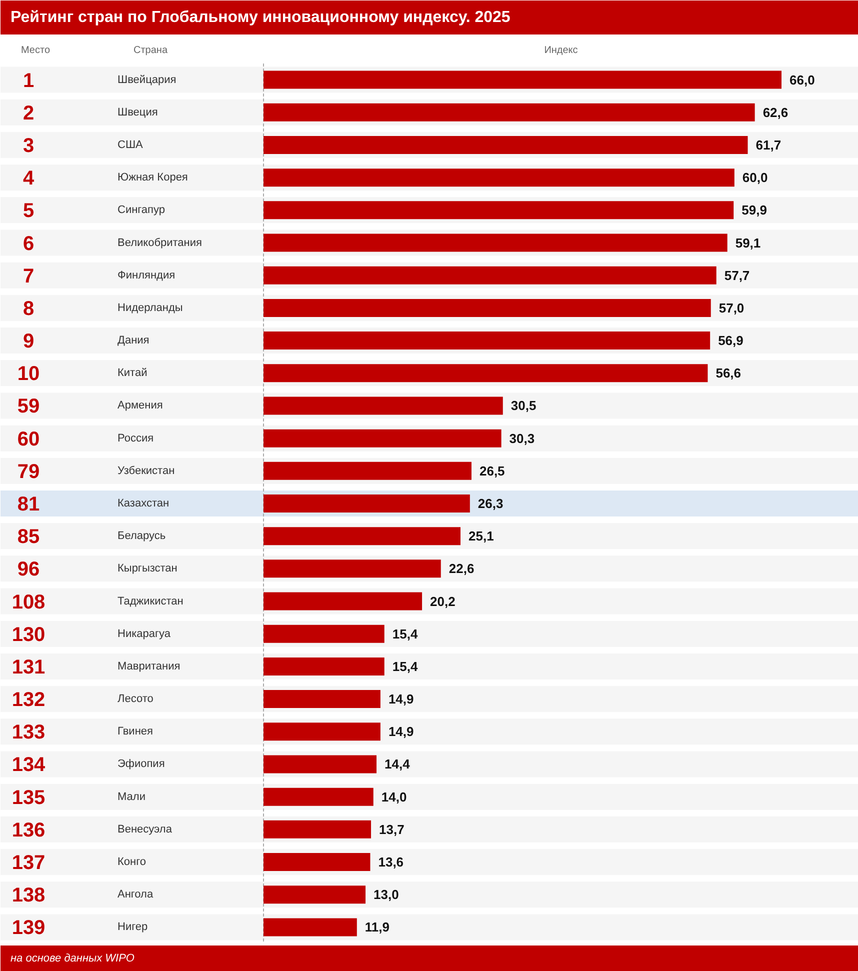  Describe the element at coordinates (150, 50) in the screenshot. I see `y-axis-title: Страна` at that location.